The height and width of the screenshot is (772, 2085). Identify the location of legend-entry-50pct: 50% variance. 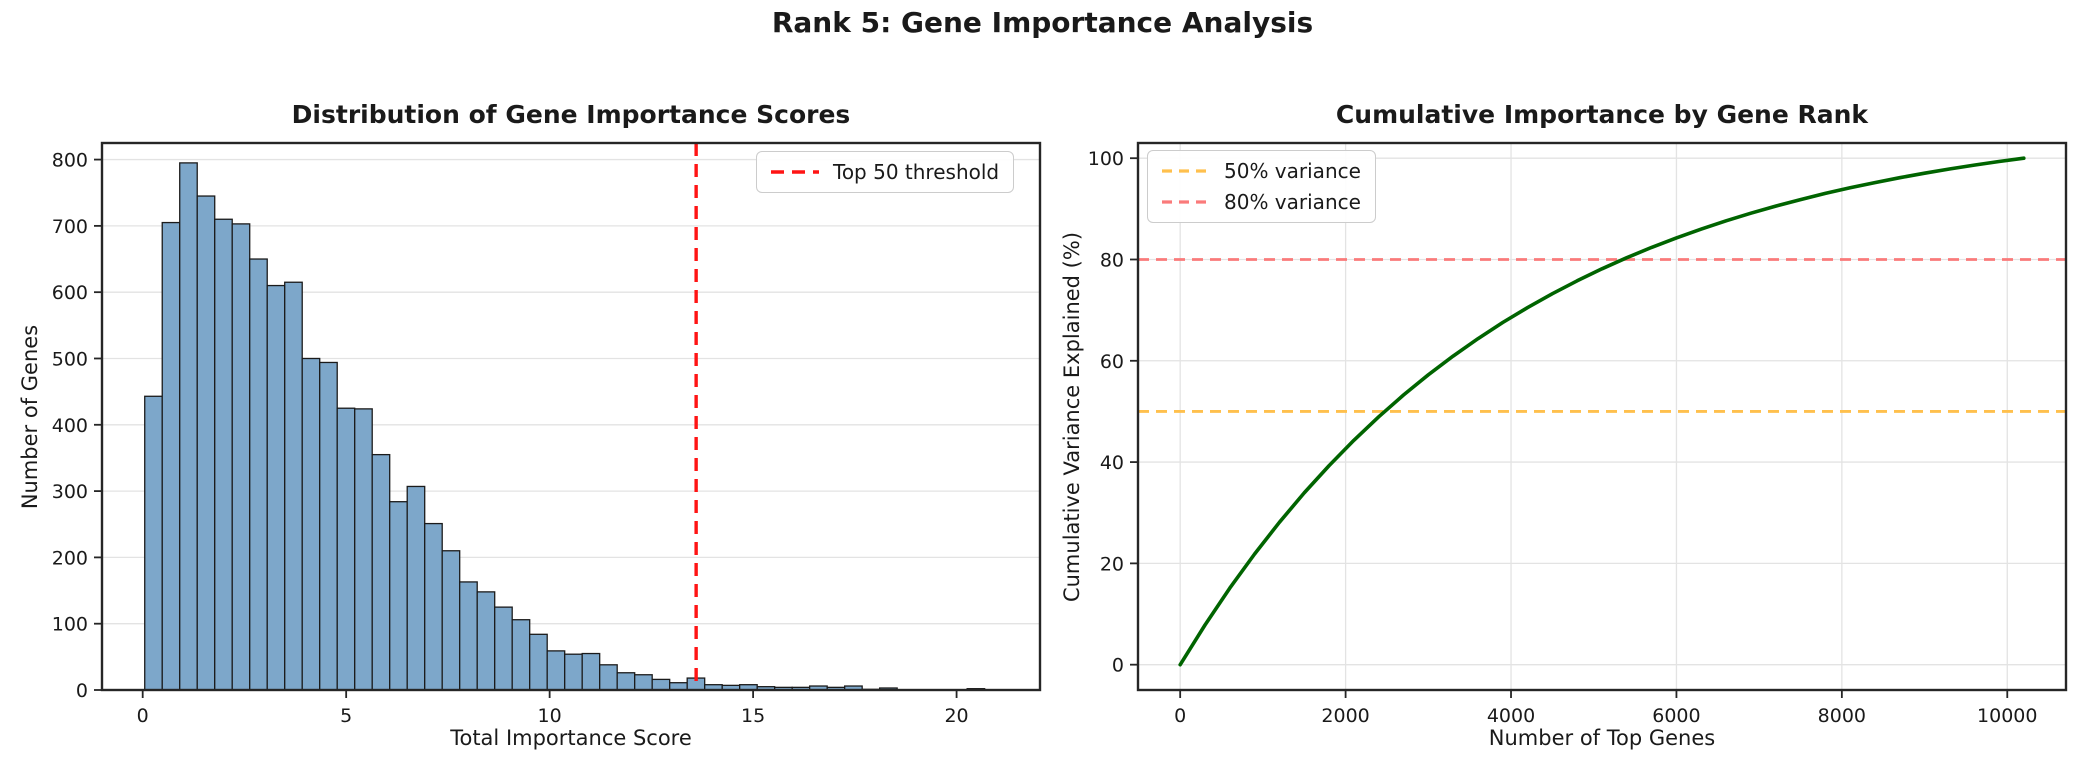
(1261, 171).